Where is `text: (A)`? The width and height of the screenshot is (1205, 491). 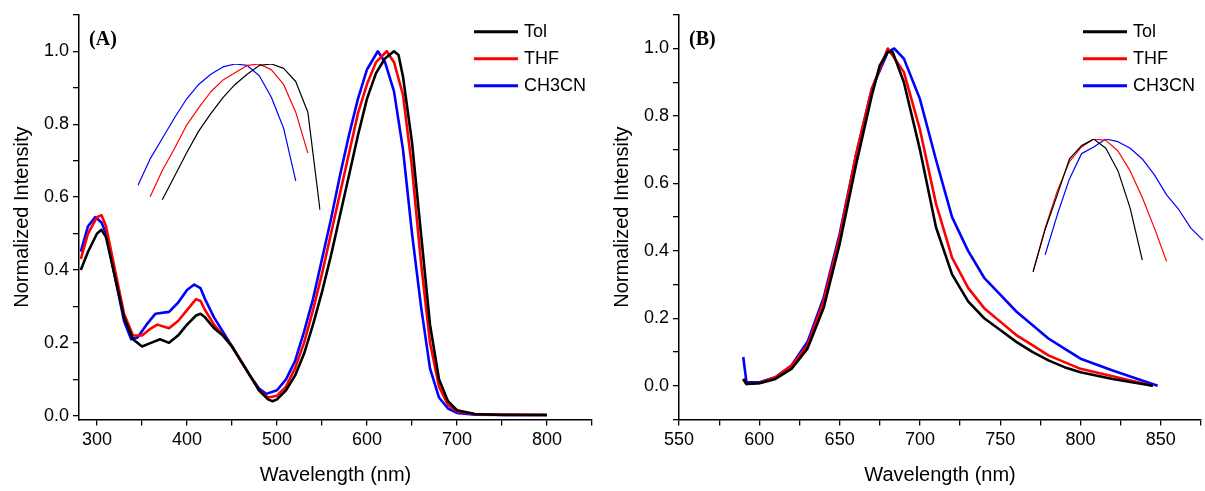 text: (A) is located at coordinates (103, 38).